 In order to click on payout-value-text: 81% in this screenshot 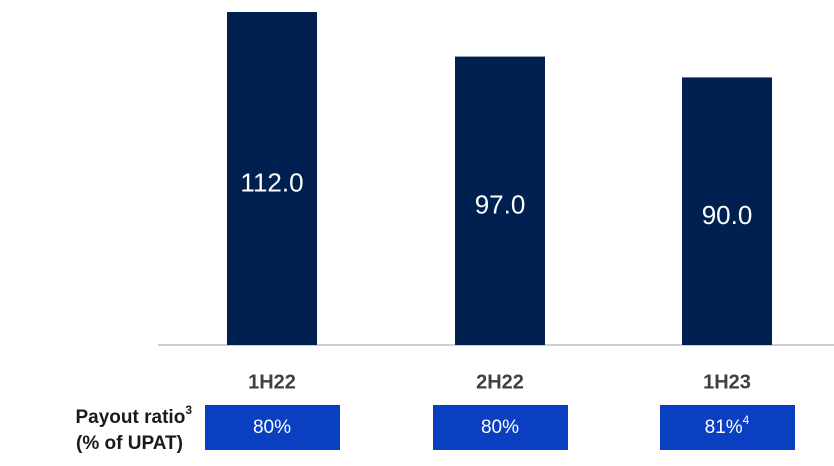, I will do `click(724, 427)`.